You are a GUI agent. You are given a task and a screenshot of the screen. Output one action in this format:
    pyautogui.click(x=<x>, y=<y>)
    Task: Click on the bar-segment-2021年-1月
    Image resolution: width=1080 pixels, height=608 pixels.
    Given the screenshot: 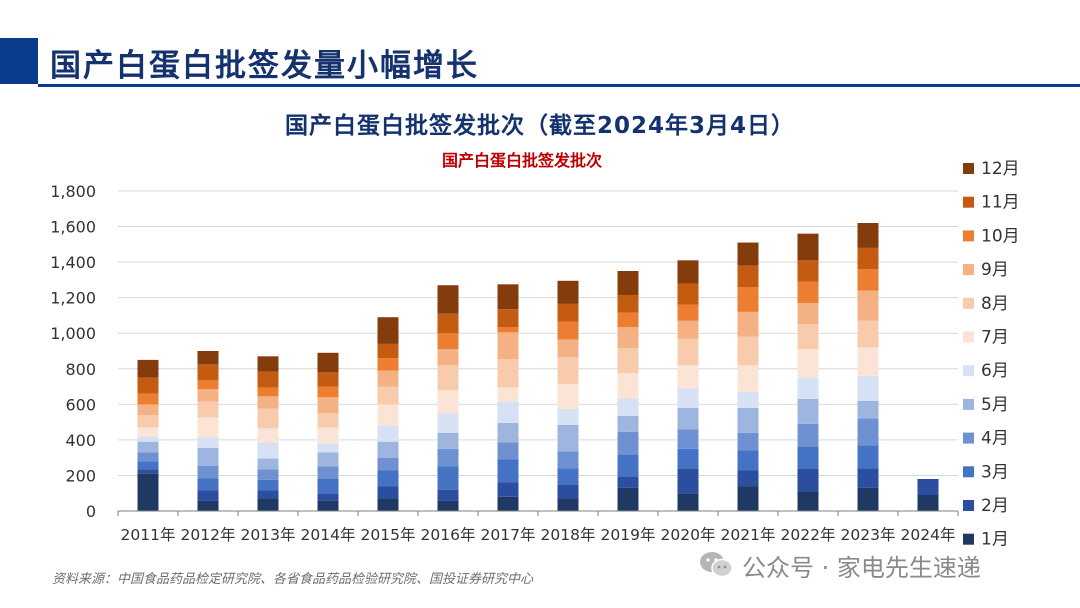 What is the action you would take?
    pyautogui.click(x=748, y=498)
    